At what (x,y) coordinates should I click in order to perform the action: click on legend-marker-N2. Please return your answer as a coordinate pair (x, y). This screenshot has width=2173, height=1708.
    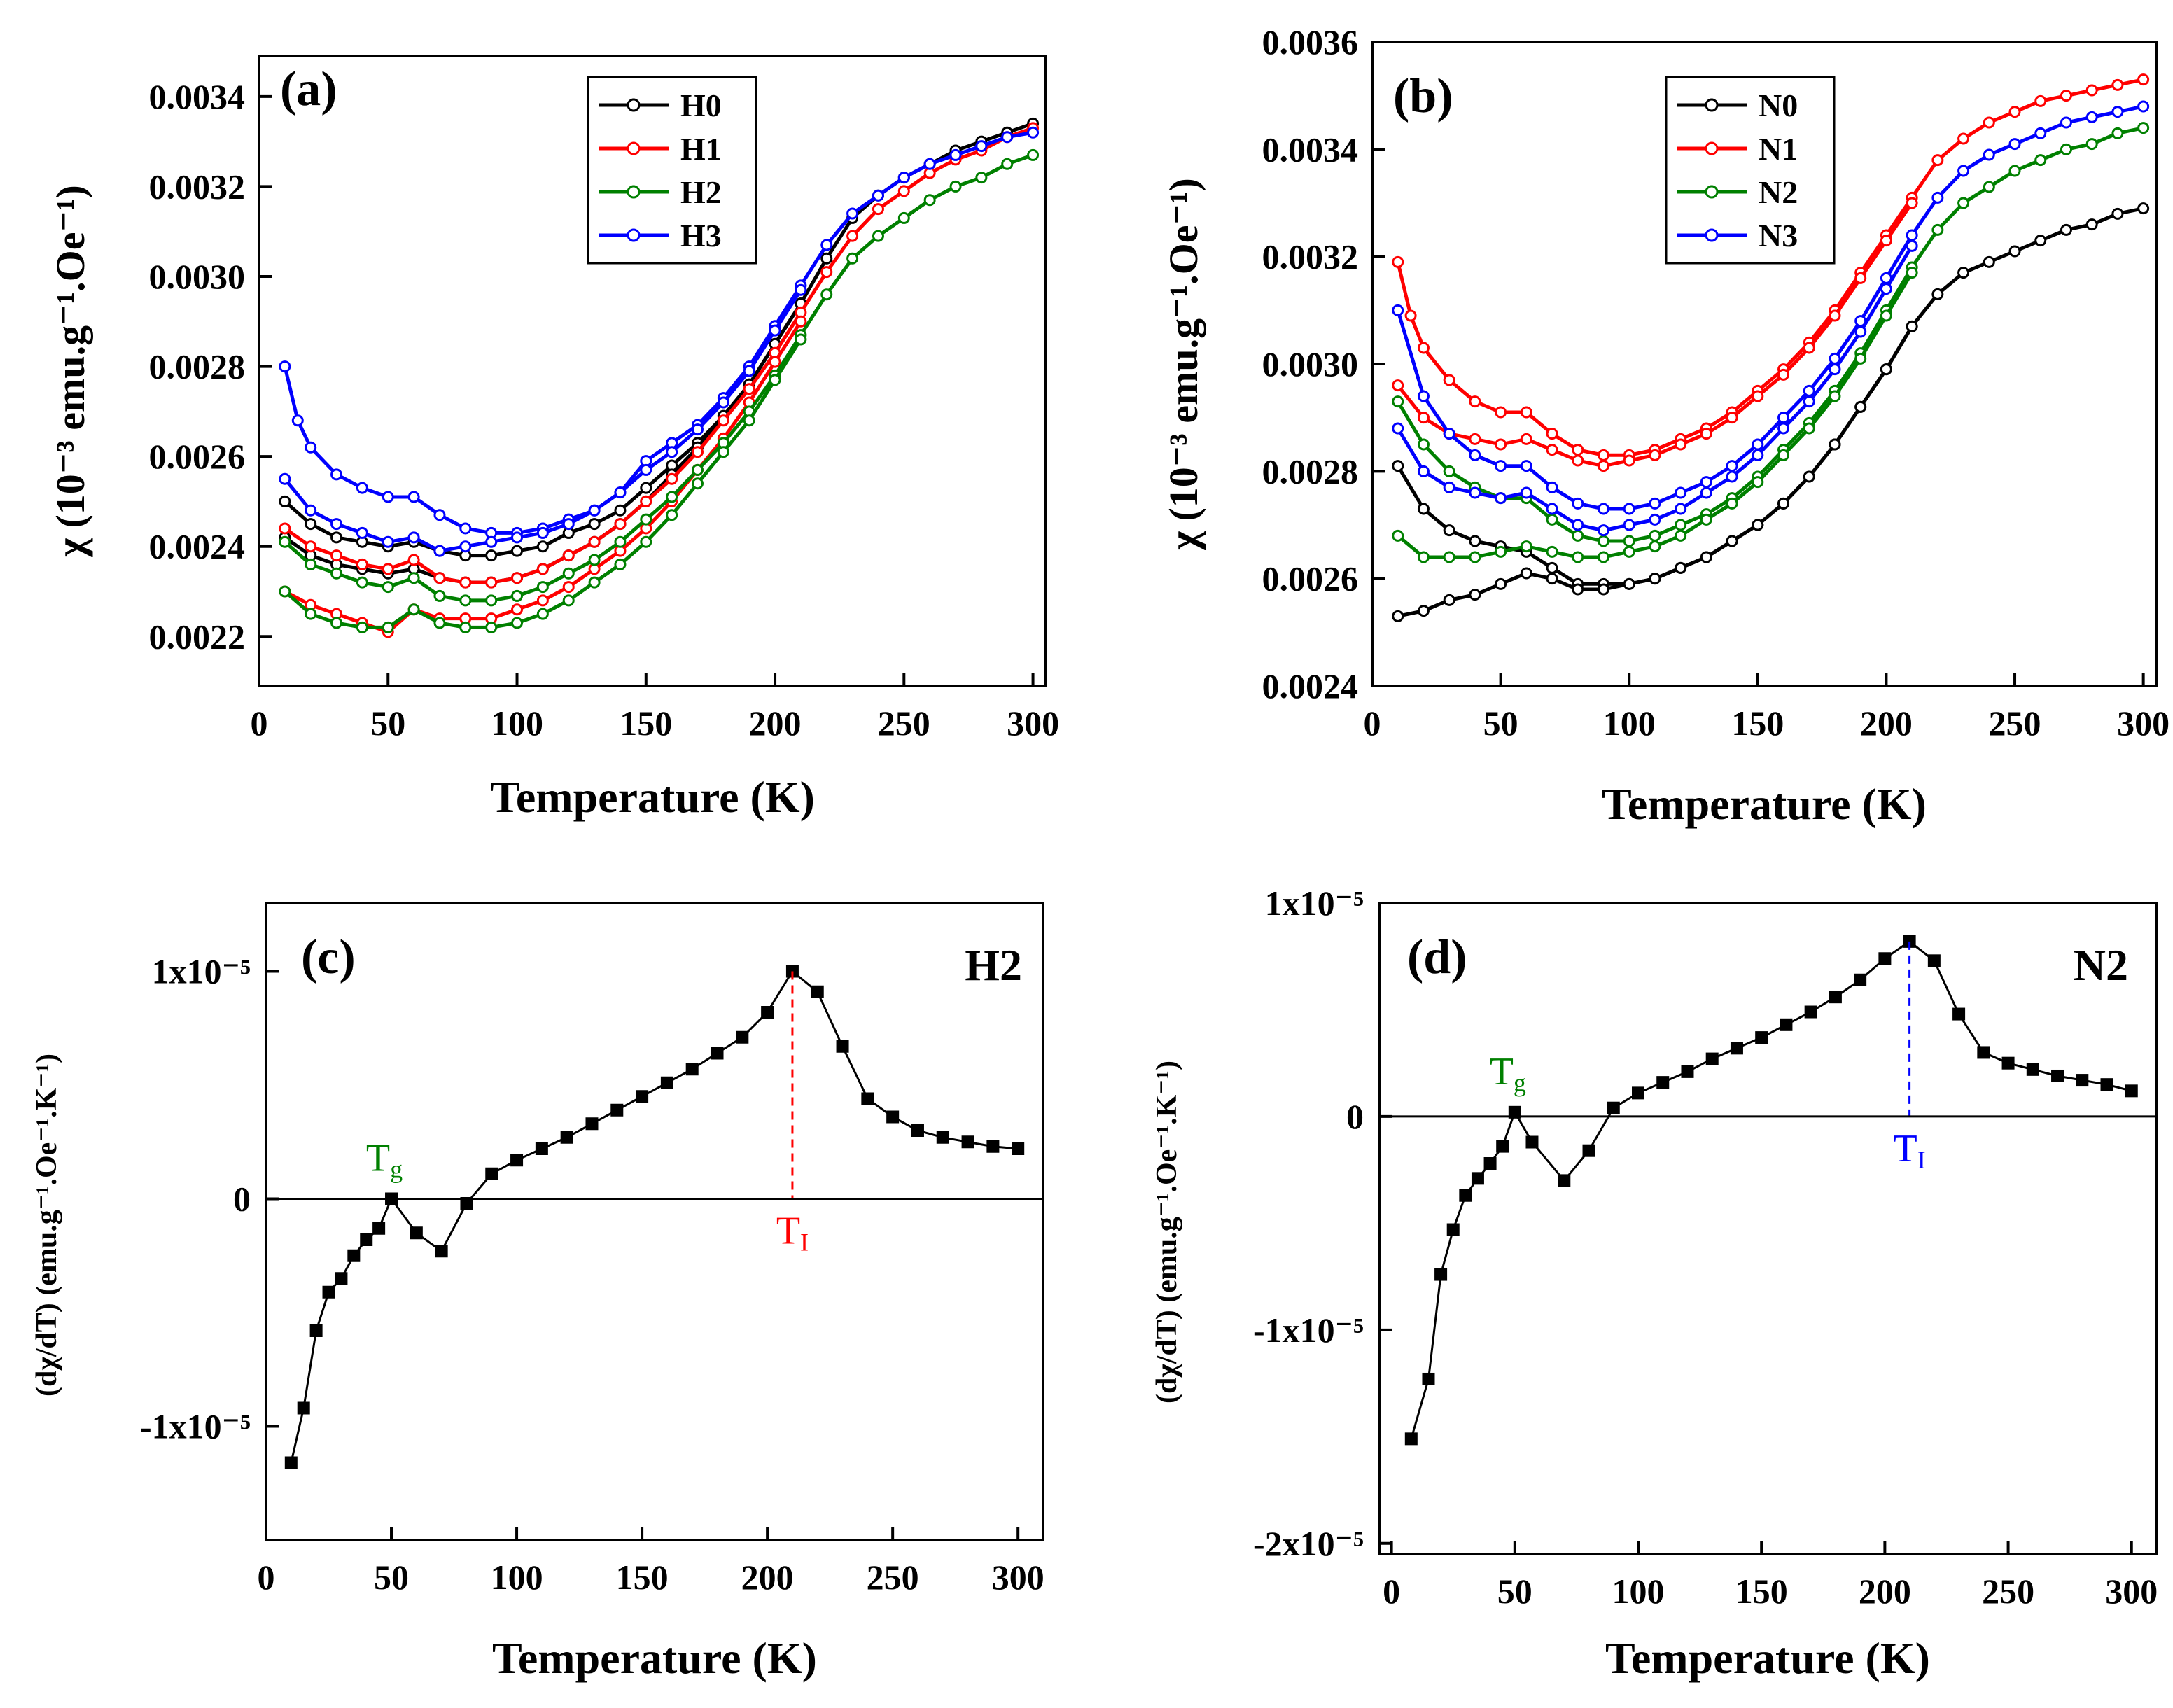
    Looking at the image, I should click on (1712, 192).